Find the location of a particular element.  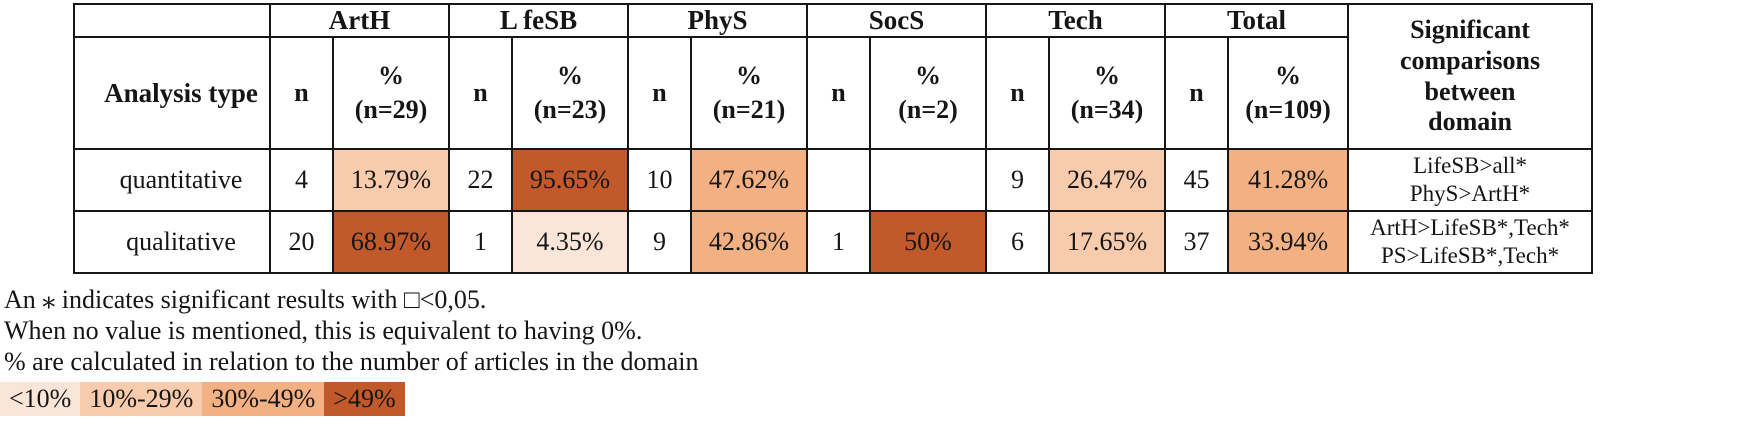

n-header-lifesb: n is located at coordinates (481, 93).